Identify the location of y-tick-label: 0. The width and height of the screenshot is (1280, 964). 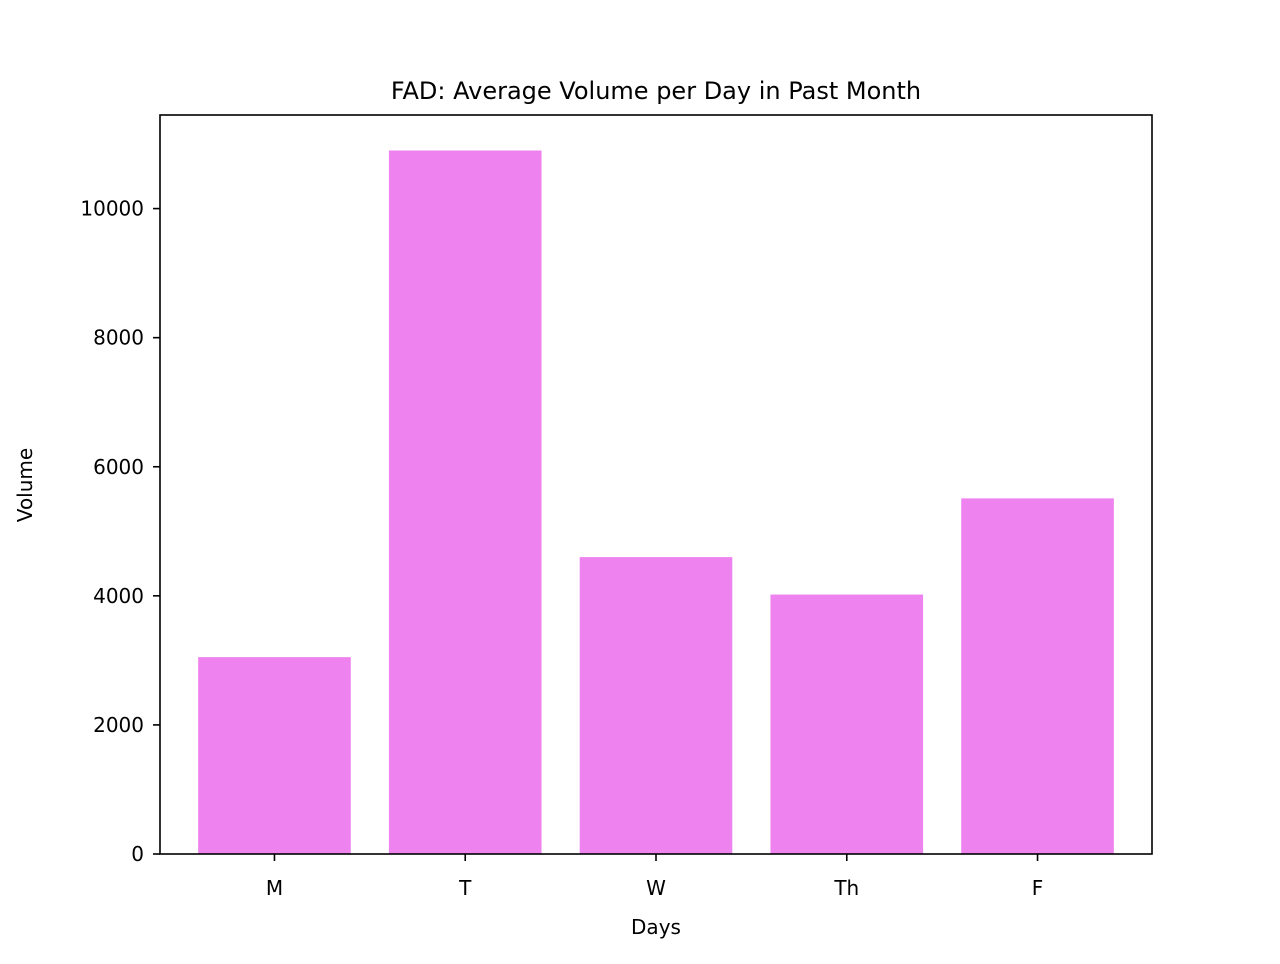
(137, 854).